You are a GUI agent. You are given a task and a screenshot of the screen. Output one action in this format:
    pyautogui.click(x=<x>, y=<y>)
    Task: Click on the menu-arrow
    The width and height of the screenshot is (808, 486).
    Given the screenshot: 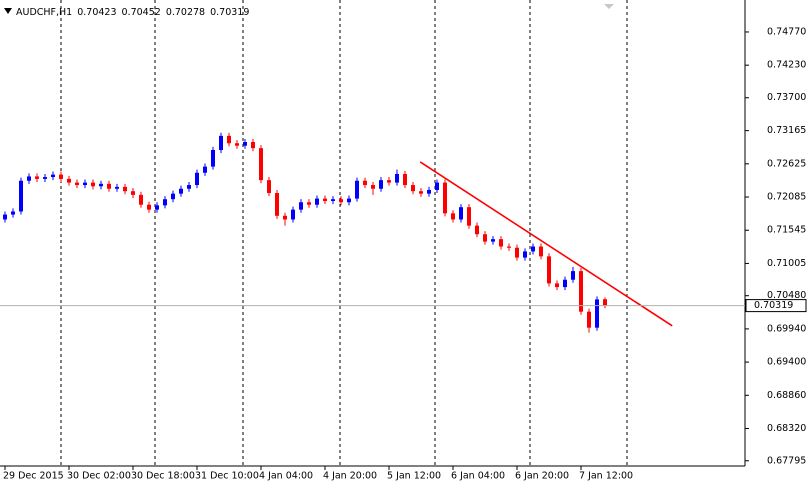 What is the action you would take?
    pyautogui.click(x=8, y=11)
    